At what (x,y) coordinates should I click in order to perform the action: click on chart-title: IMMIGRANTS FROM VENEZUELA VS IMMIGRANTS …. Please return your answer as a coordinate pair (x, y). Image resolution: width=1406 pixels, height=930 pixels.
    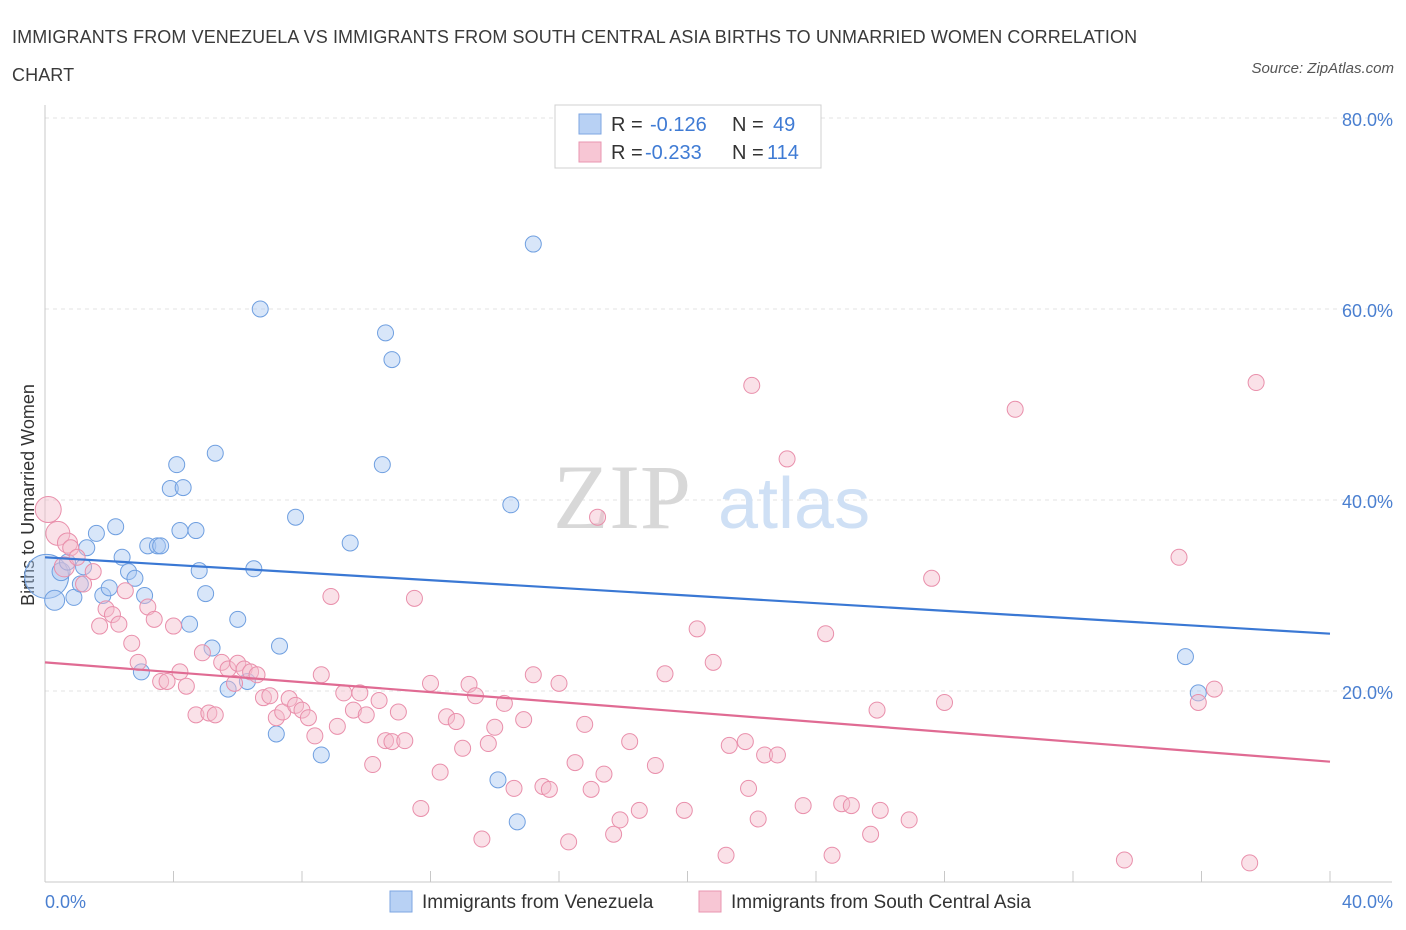
    Looking at the image, I should click on (575, 56).